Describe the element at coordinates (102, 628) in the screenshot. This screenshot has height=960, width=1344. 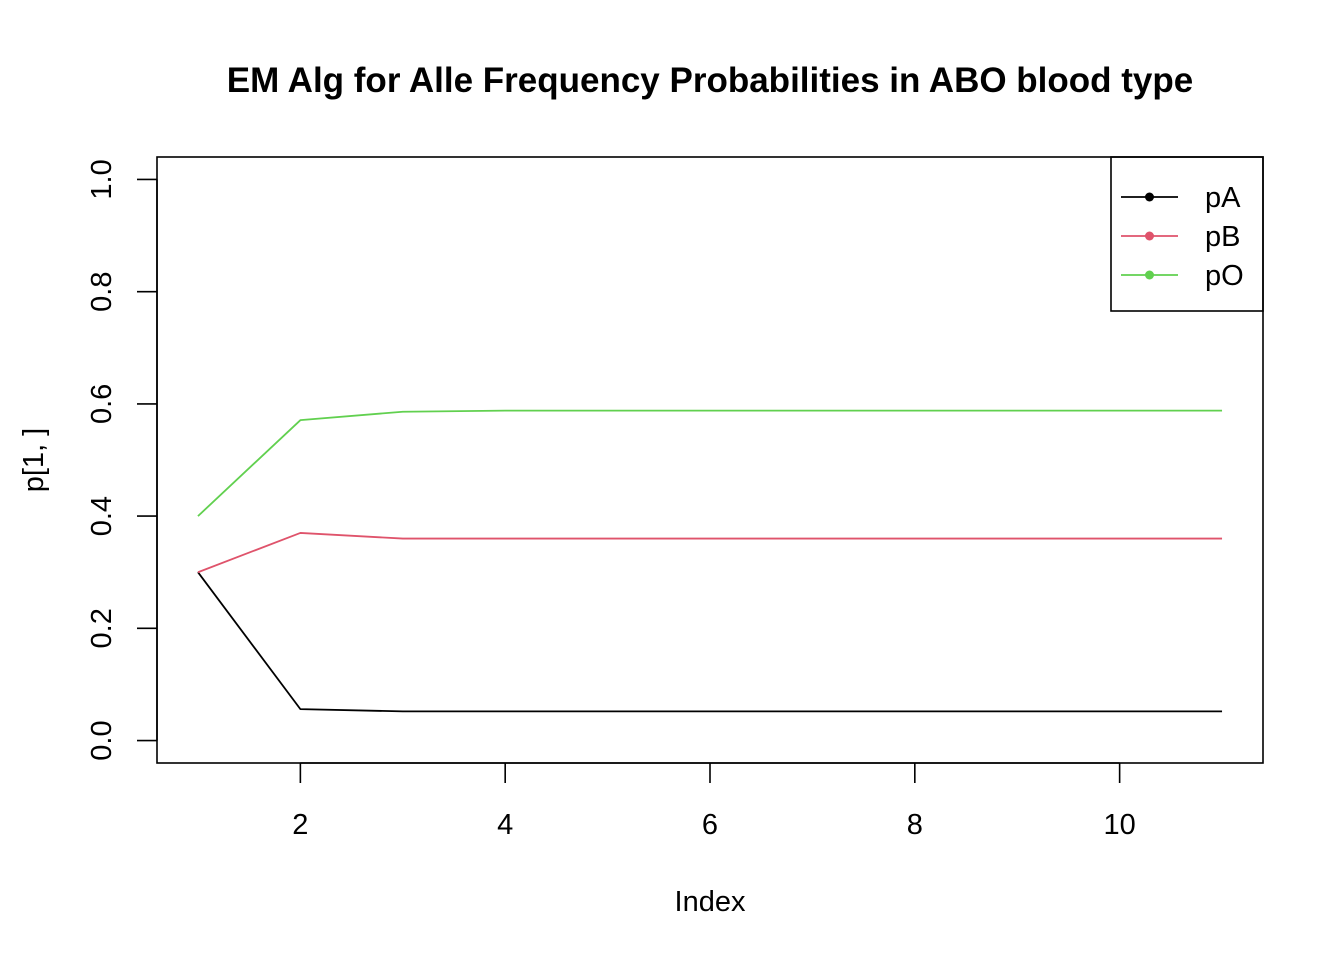
I see `y-tick-label: 0.2` at that location.